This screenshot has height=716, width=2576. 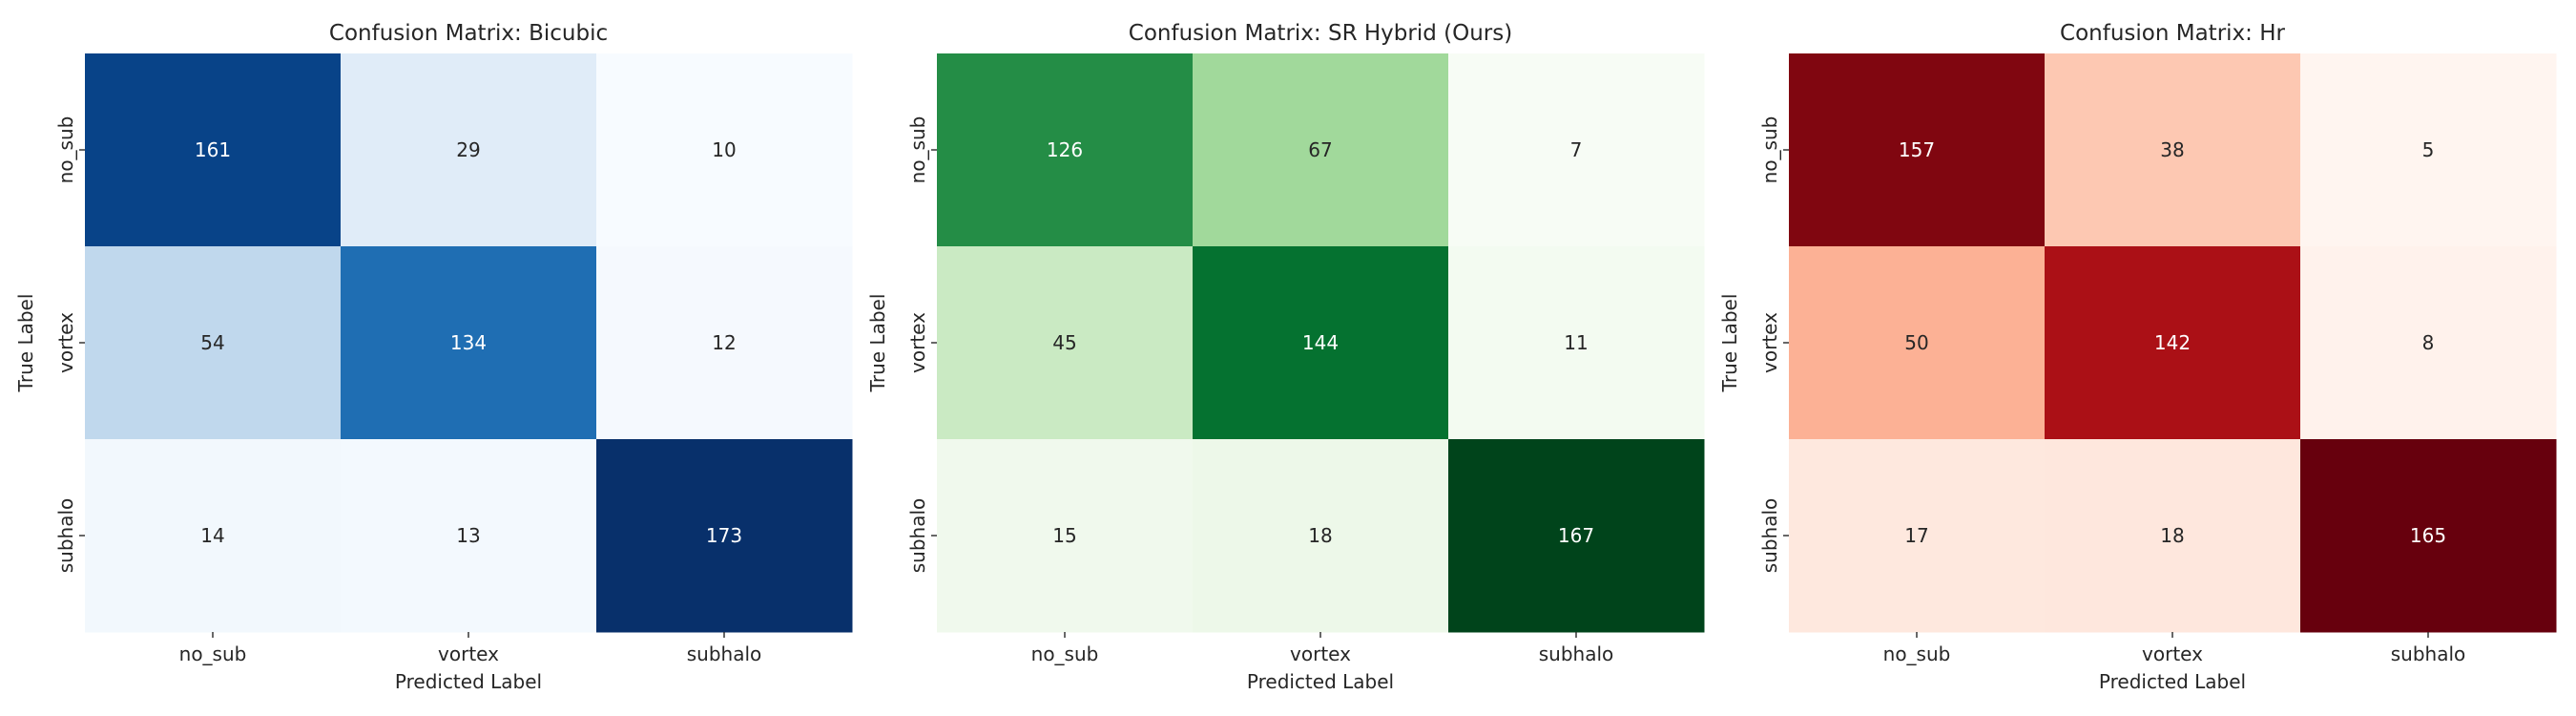 I want to click on cell-value-label: 8, so click(x=2428, y=342).